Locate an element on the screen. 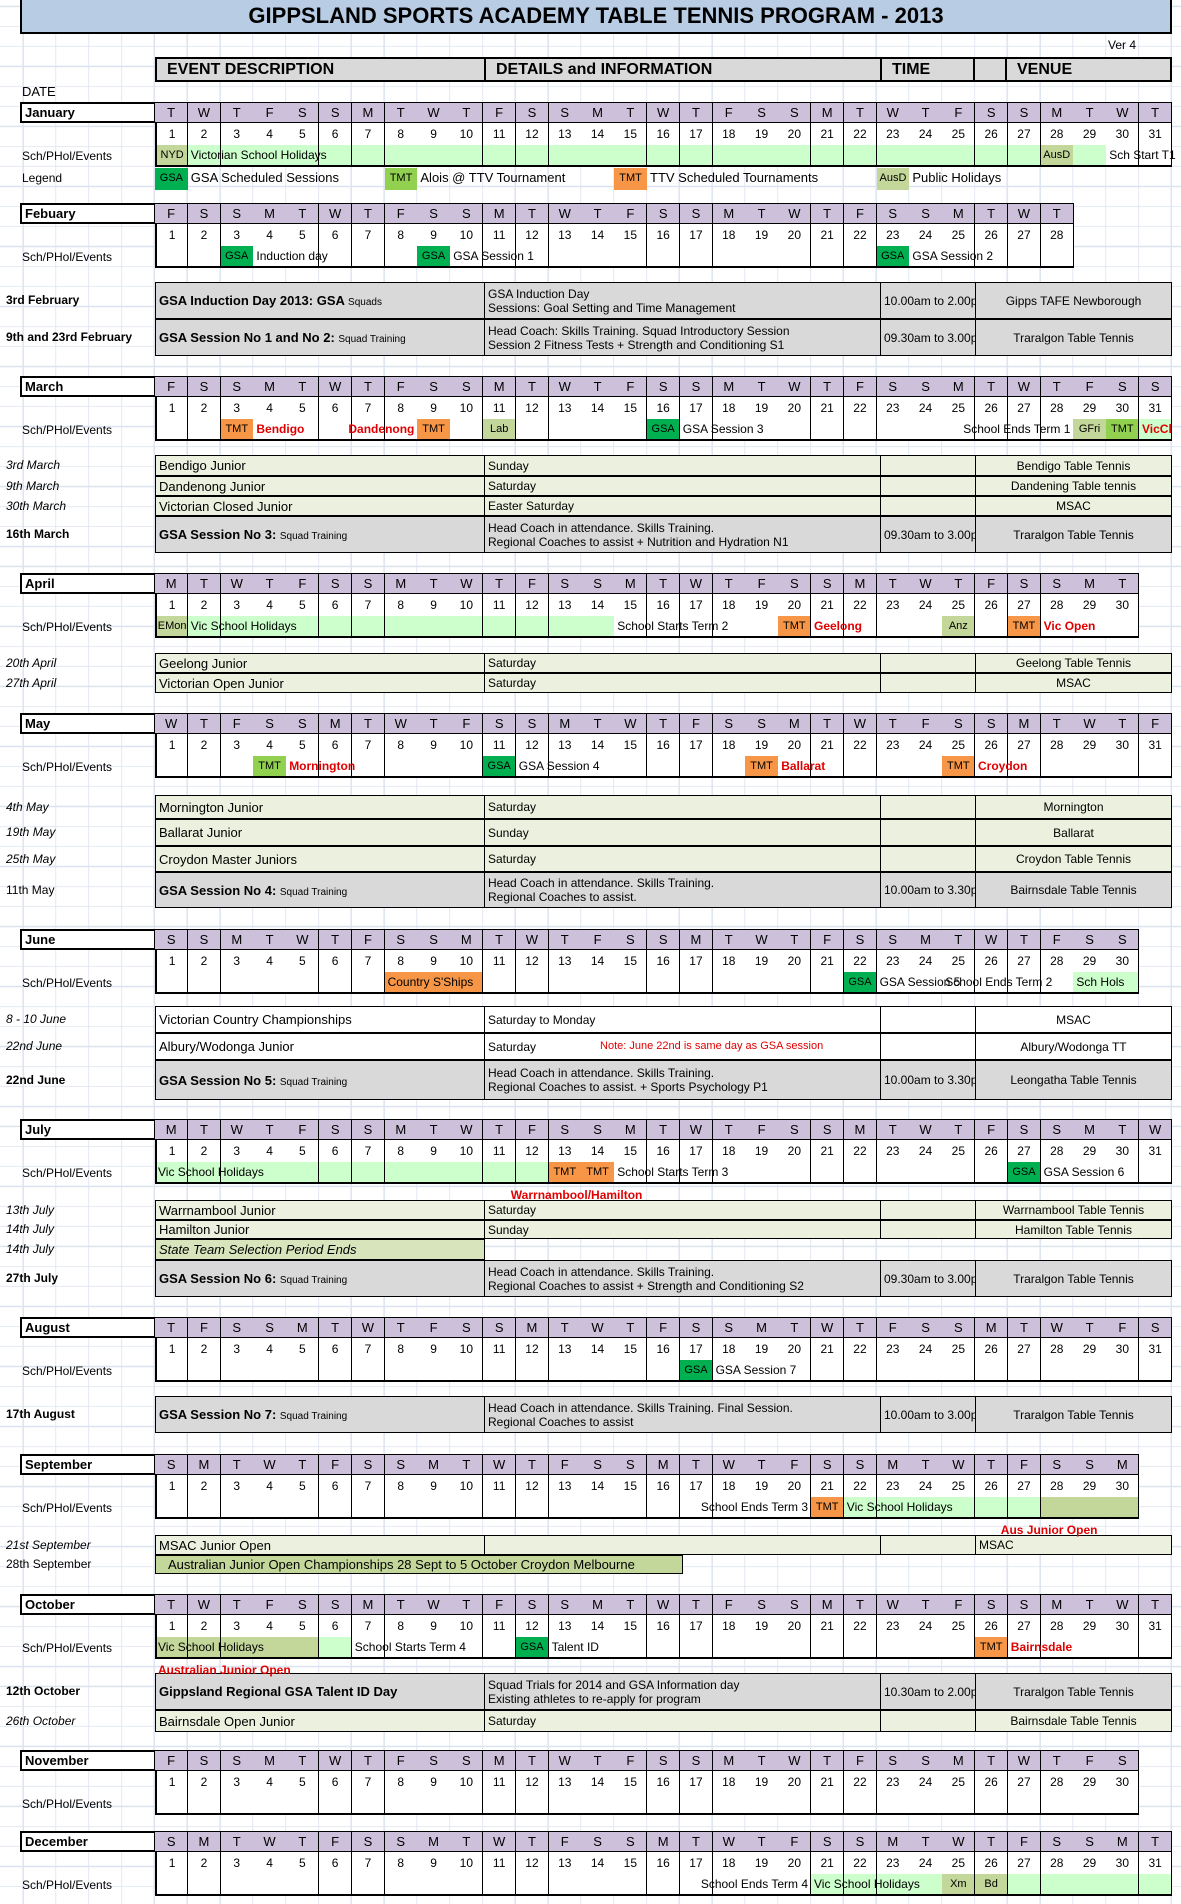 This screenshot has width=1181, height=1904. day-number: 5 is located at coordinates (303, 408).